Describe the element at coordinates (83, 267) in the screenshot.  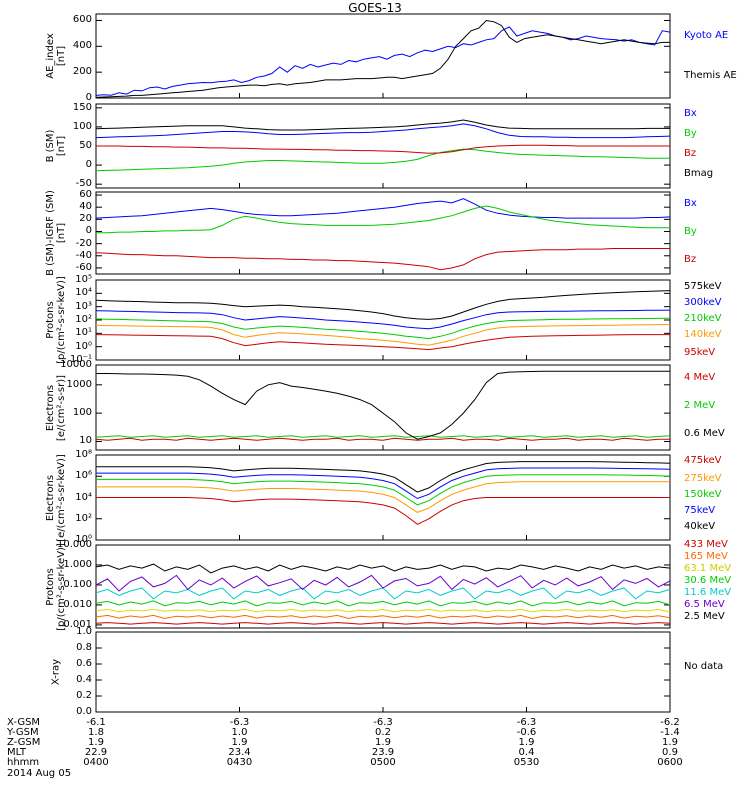
I see `y-tick-label: -60` at that location.